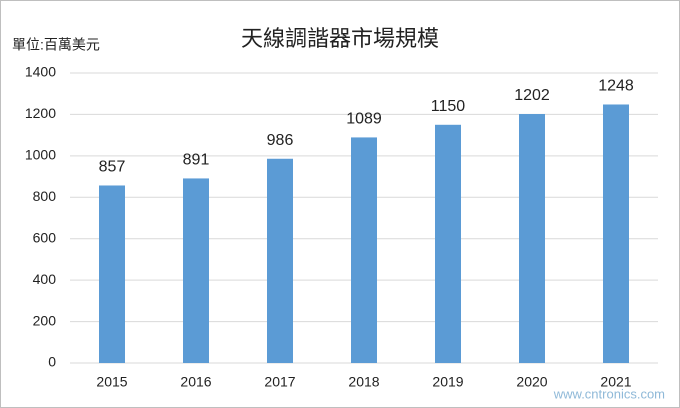 The image size is (680, 408). I want to click on x-tick-label: 2016, so click(195, 382).